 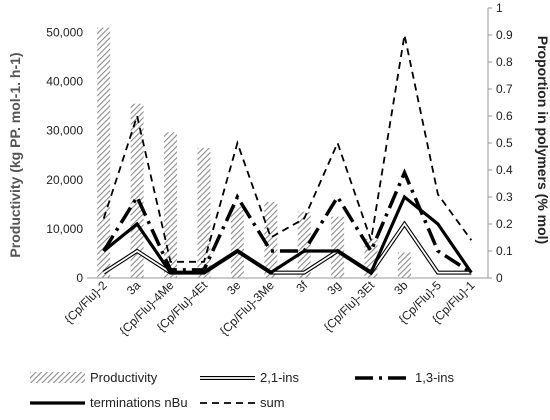 What do you see at coordinates (504, 62) in the screenshot?
I see `y-right-tick-label: 0.8` at bounding box center [504, 62].